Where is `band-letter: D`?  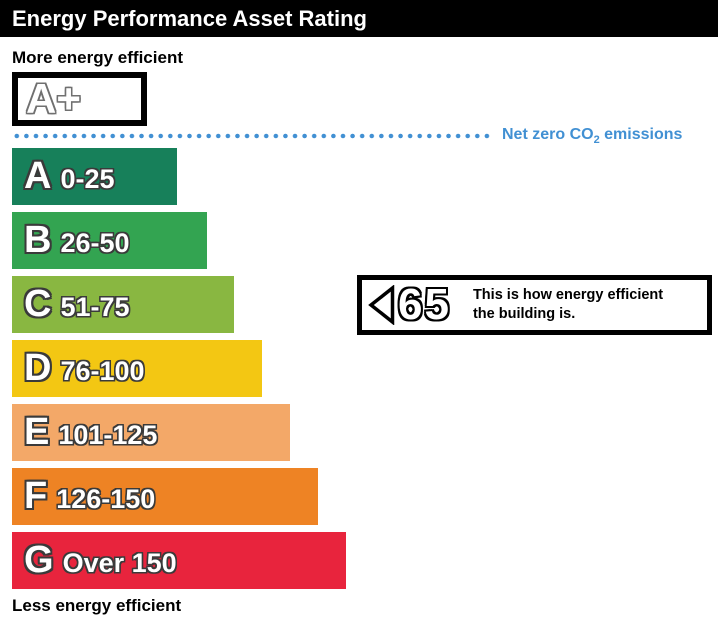 band-letter: D is located at coordinates (38, 368).